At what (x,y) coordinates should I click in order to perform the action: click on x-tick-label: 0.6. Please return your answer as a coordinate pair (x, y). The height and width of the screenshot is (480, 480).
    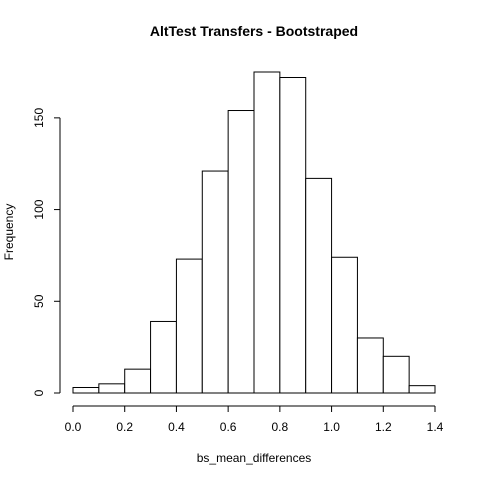
    Looking at the image, I should click on (228, 427).